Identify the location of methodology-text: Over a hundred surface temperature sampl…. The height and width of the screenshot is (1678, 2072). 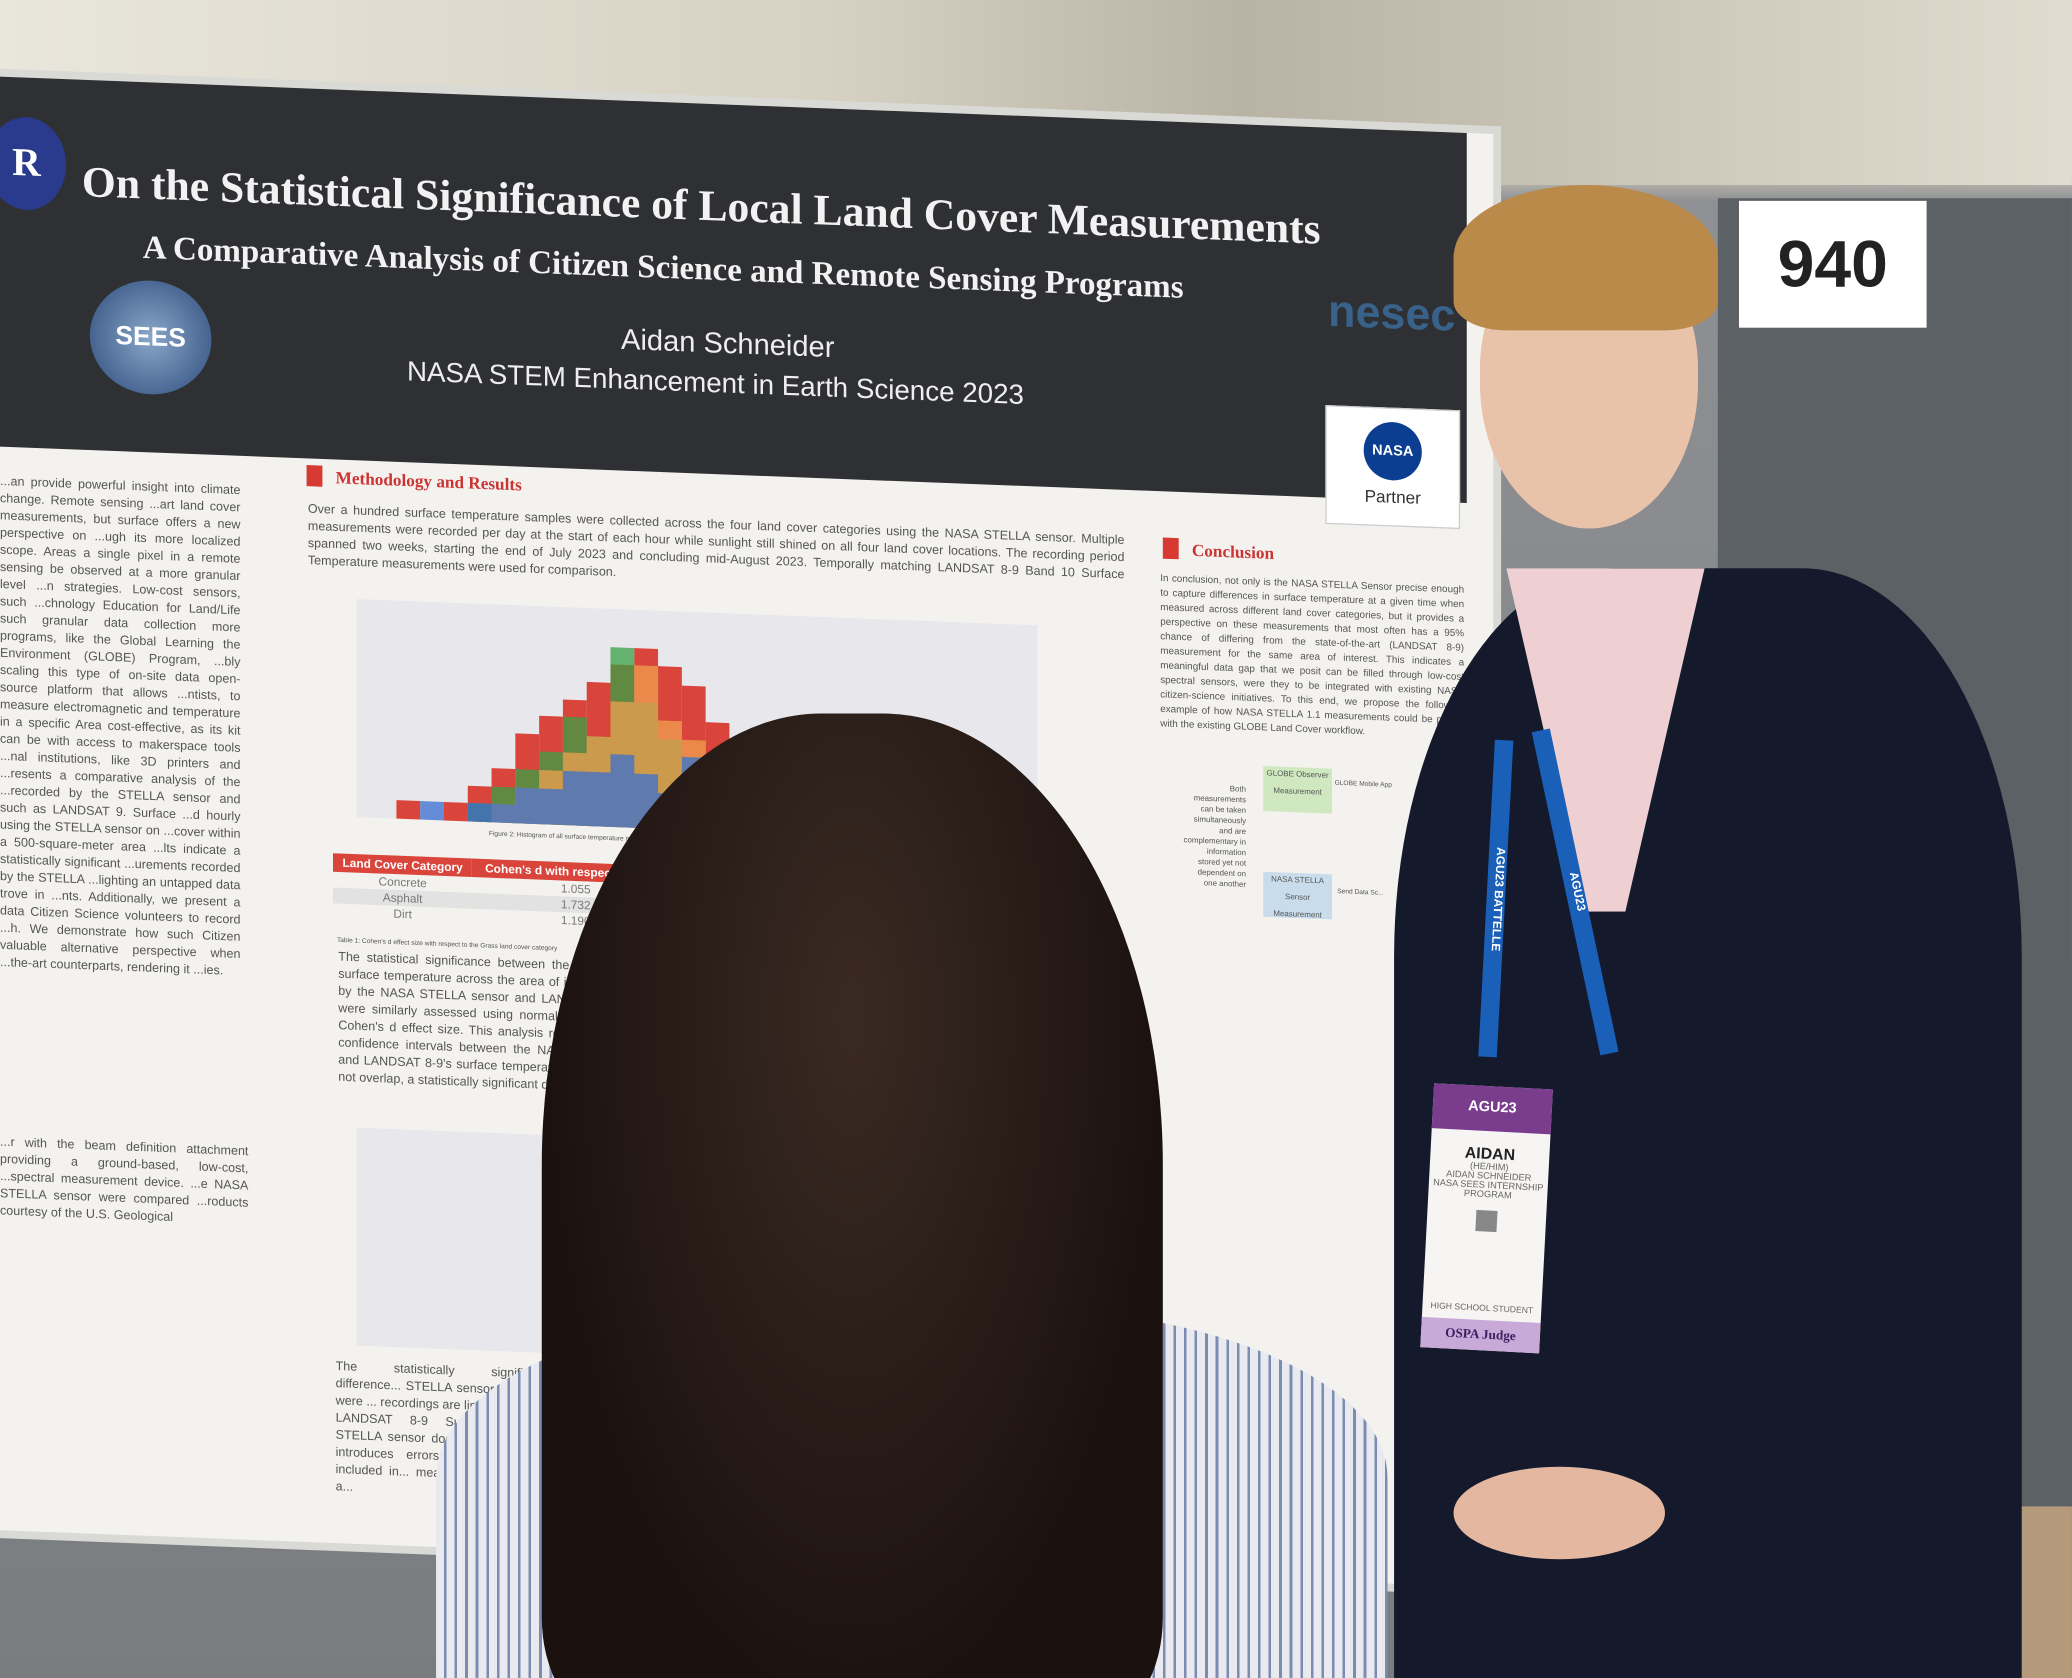
(716, 542).